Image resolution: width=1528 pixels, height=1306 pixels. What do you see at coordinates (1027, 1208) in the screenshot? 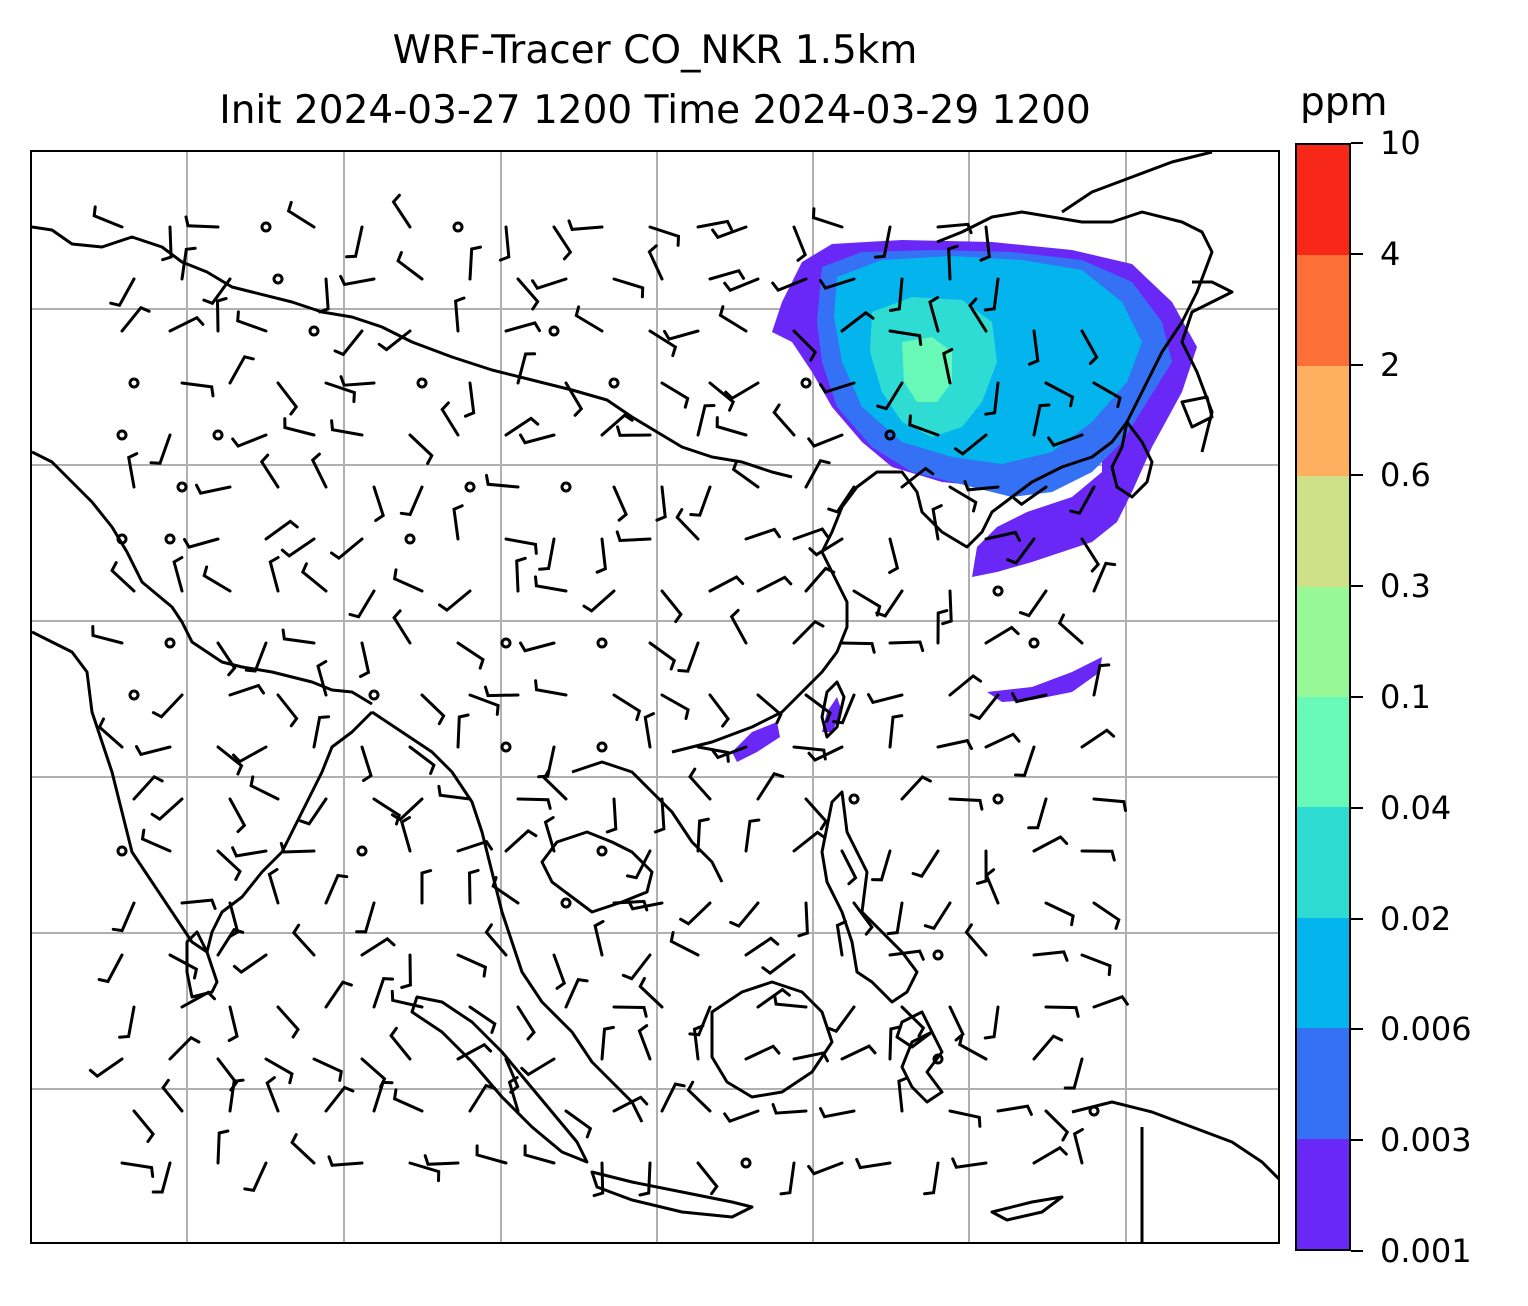
I see `coastline-timor` at bounding box center [1027, 1208].